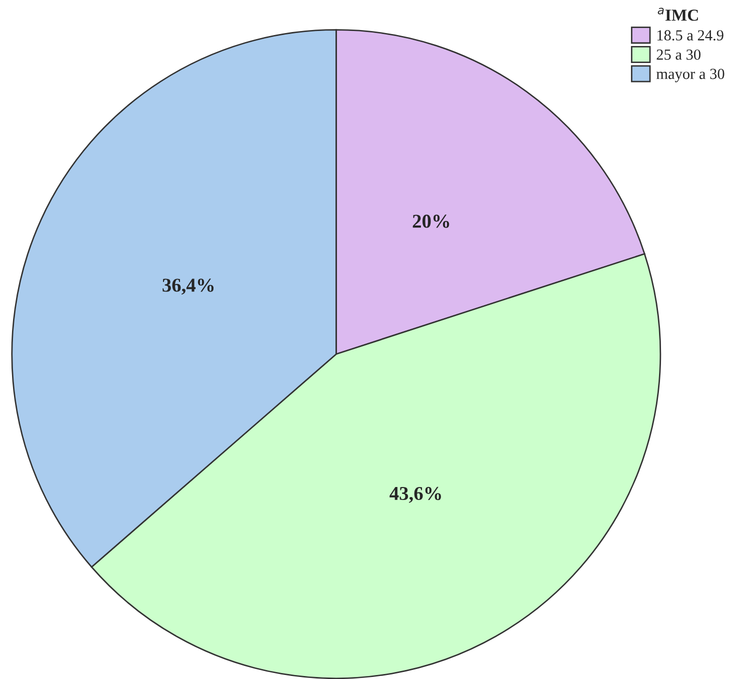 This screenshot has width=734, height=679. What do you see at coordinates (678, 54) in the screenshot?
I see `legend-label: 25 a 30` at bounding box center [678, 54].